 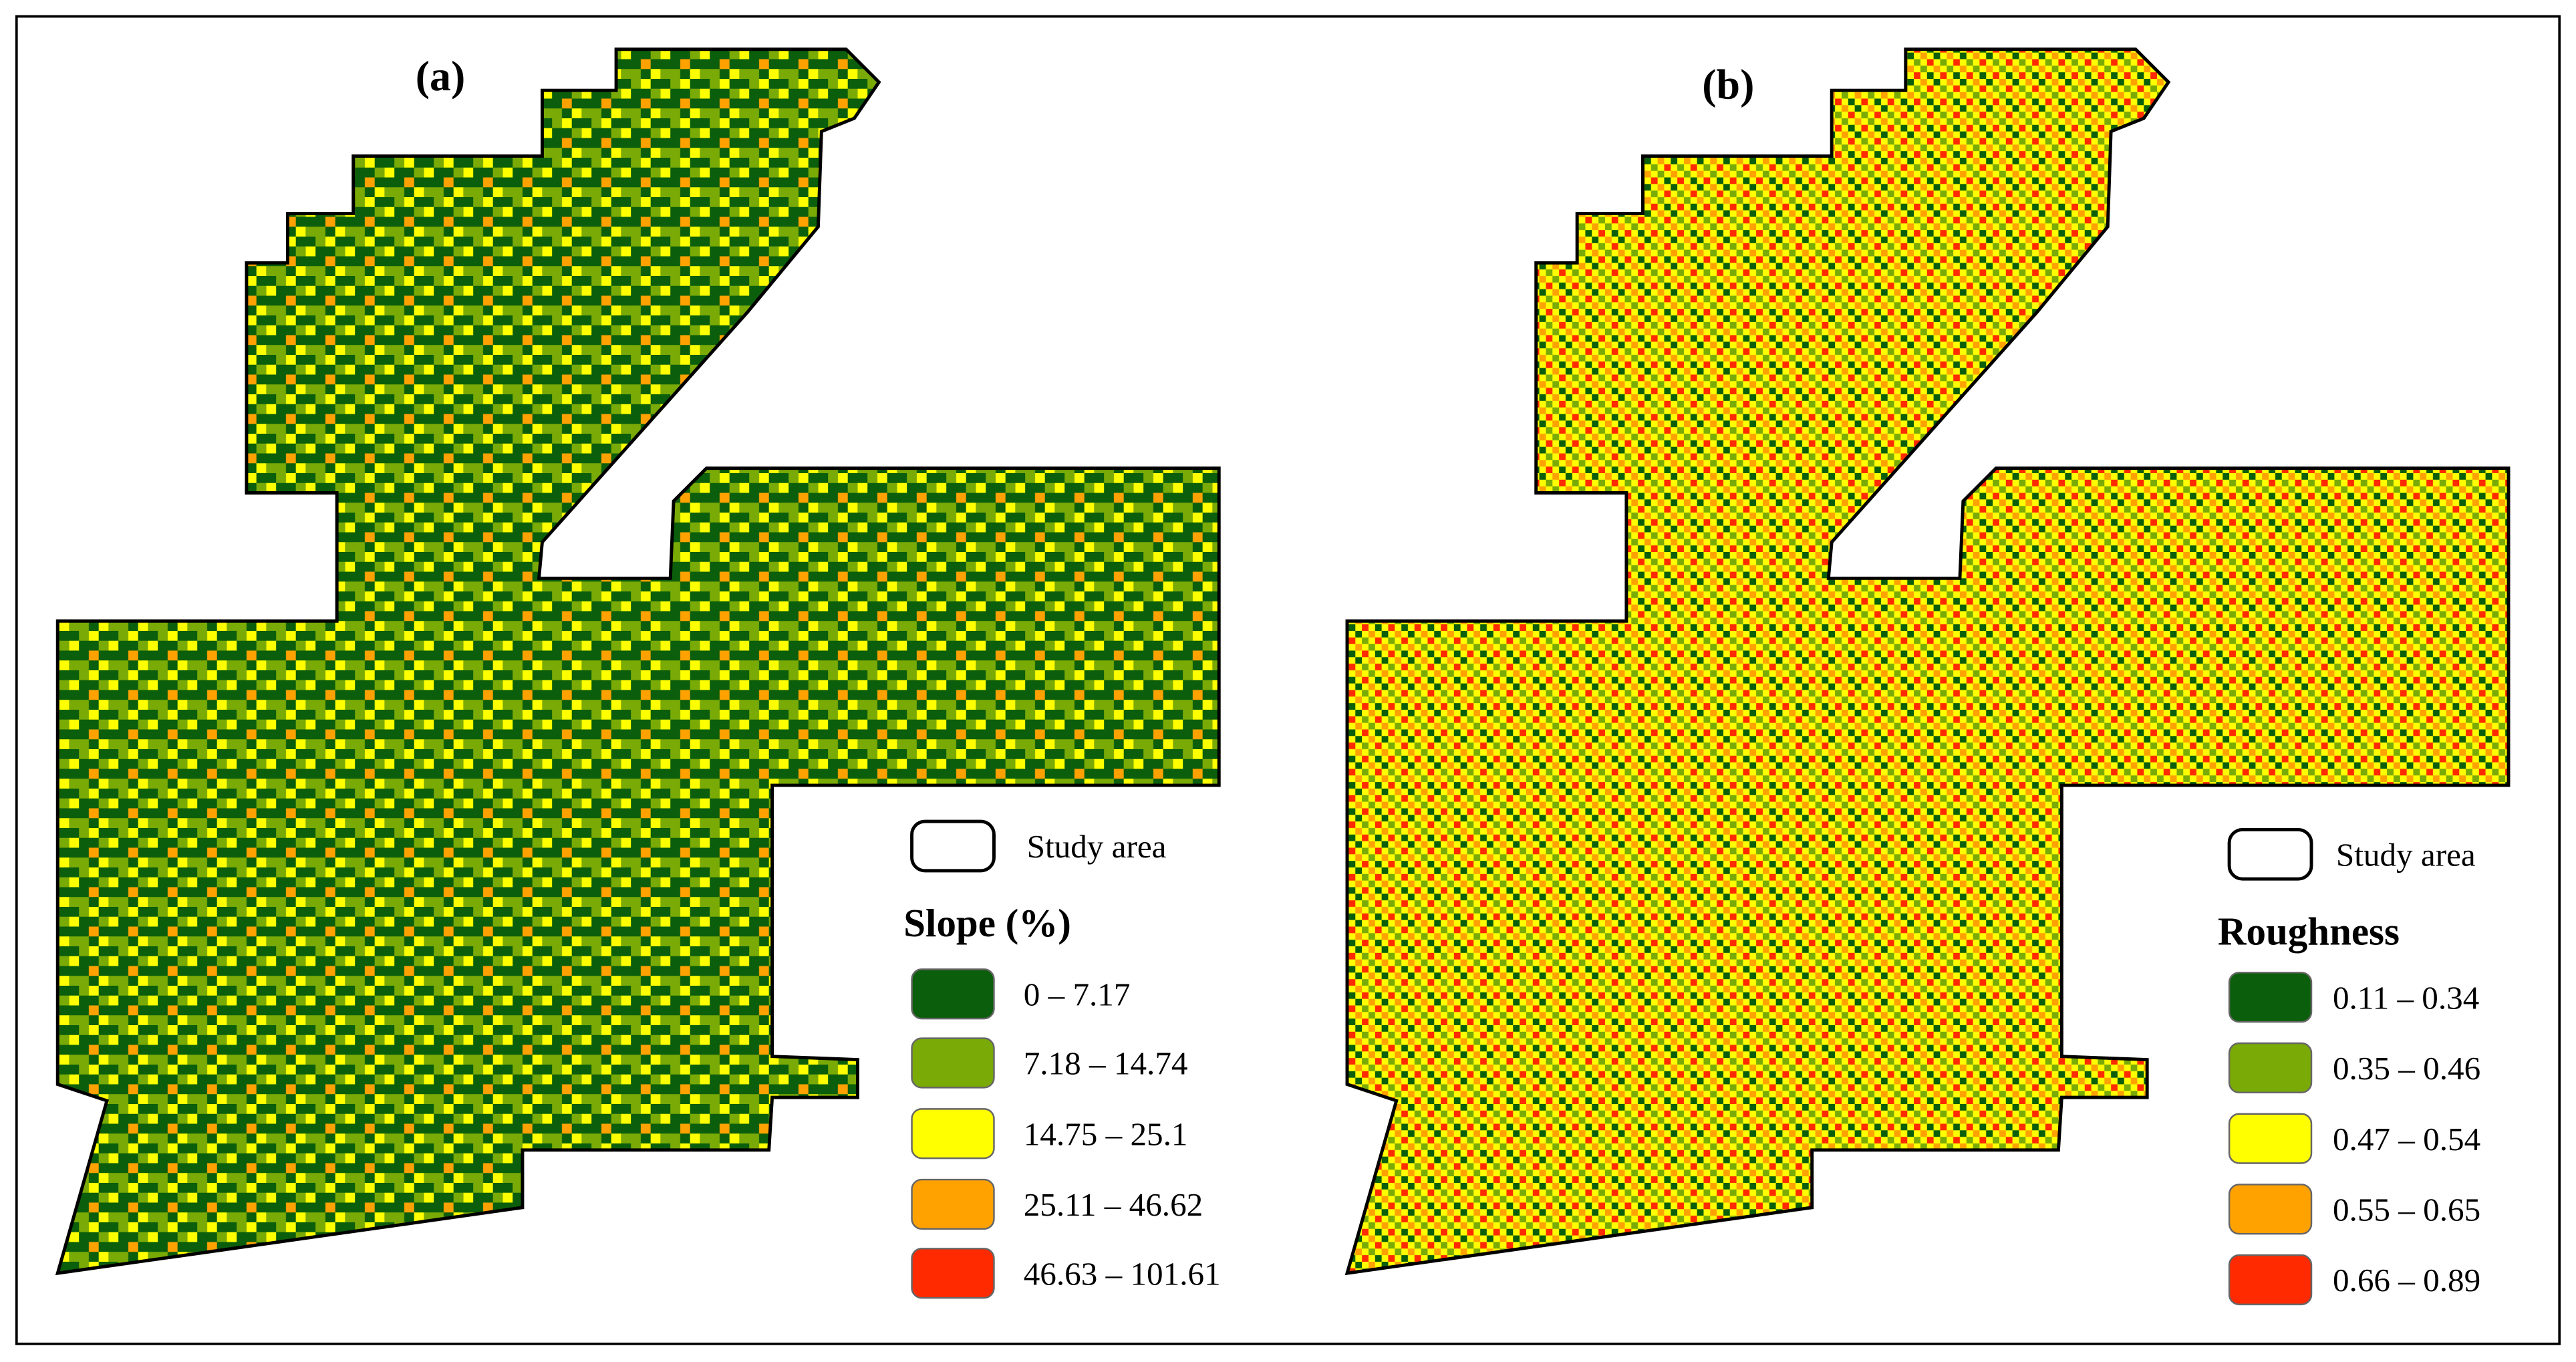 I want to click on legend-label: 7.18 – 14.74, so click(x=1106, y=1064).